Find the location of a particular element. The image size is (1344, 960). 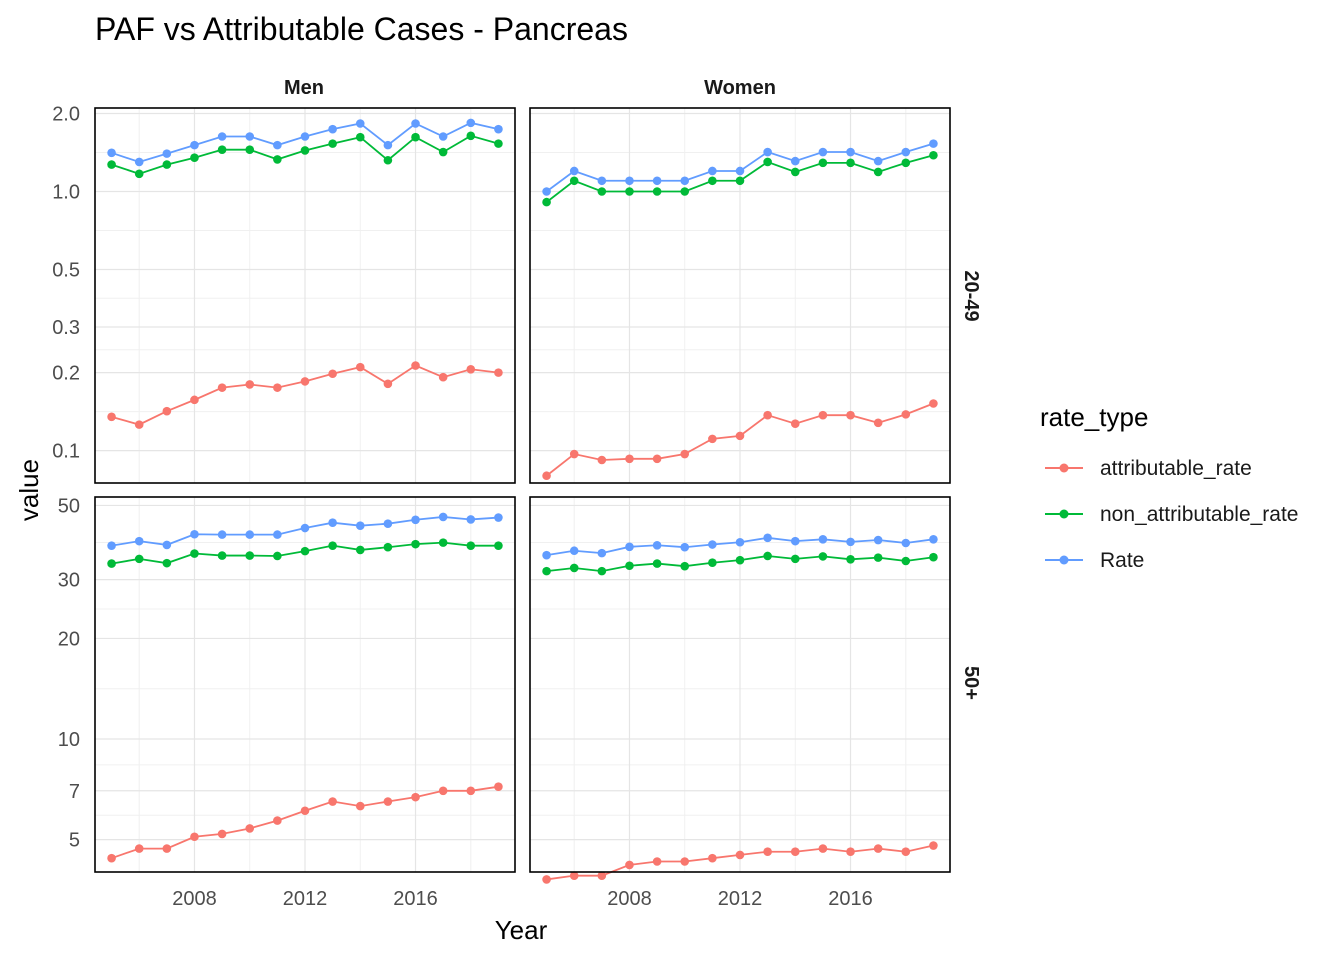

panel-men-50: 5 7 10 20 30 50 2008 2012 2016 is located at coordinates (287, 702).